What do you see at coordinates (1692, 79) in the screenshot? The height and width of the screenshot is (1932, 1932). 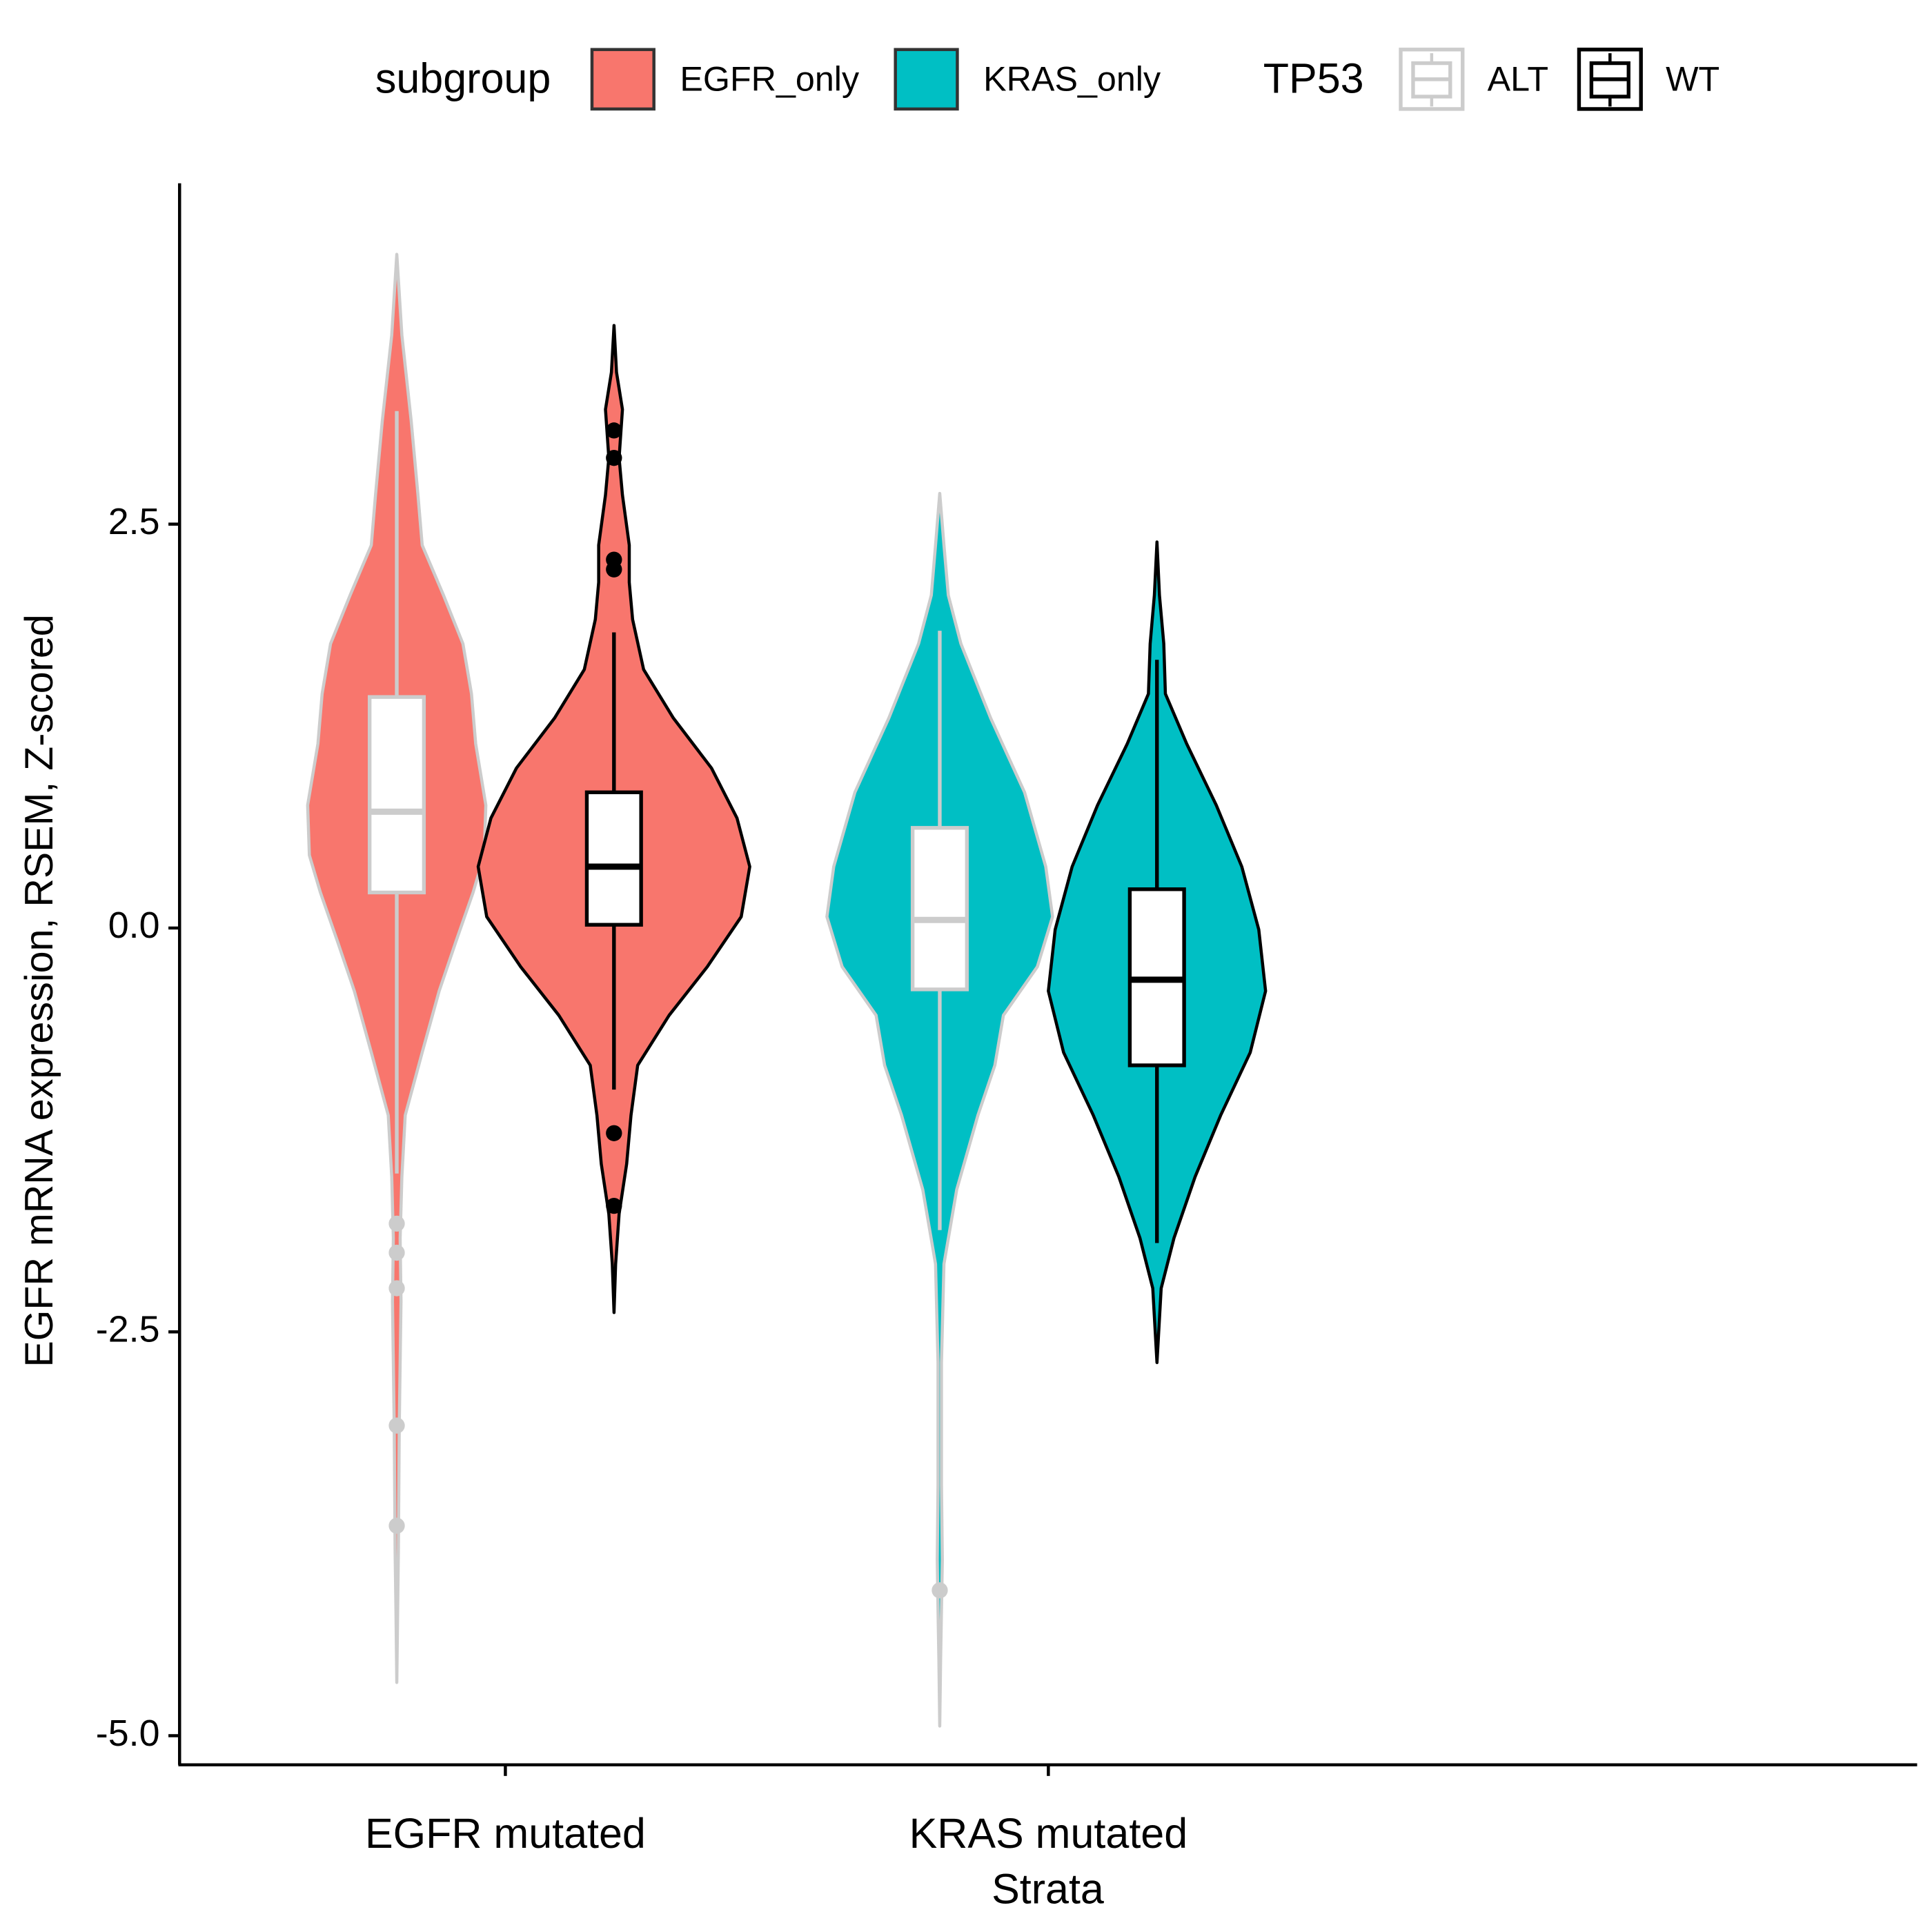 I see `legend-label: WT` at bounding box center [1692, 79].